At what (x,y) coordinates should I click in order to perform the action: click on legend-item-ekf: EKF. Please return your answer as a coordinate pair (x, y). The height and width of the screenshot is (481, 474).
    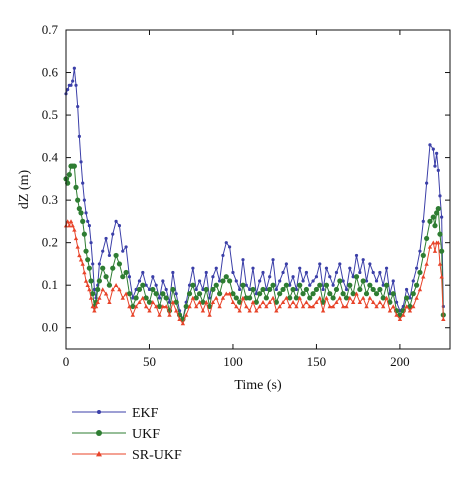
    Looking at the image, I should click on (115, 413).